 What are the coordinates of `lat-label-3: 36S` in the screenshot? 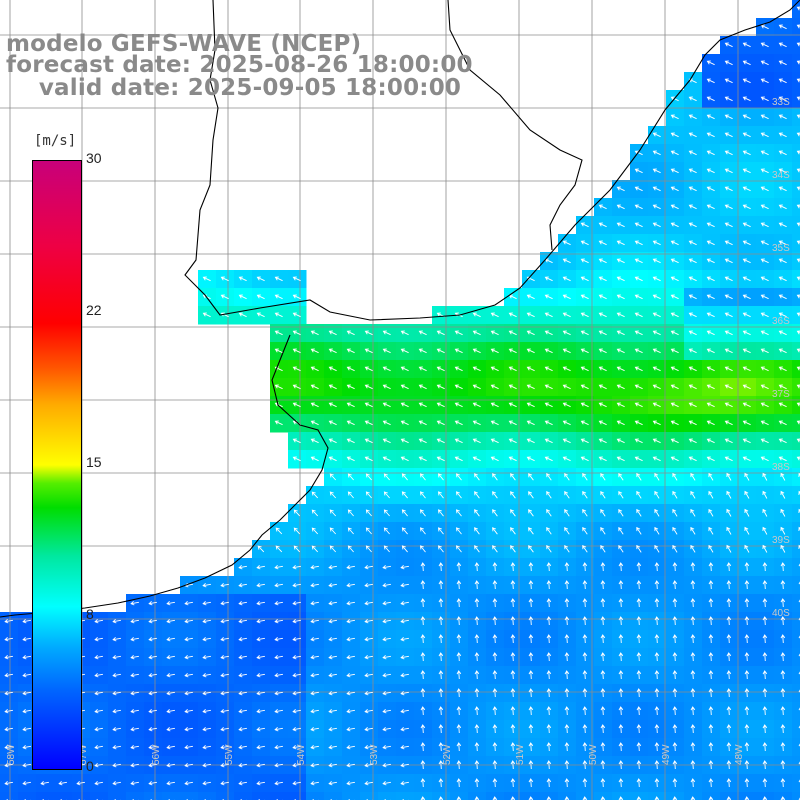 It's located at (781, 321).